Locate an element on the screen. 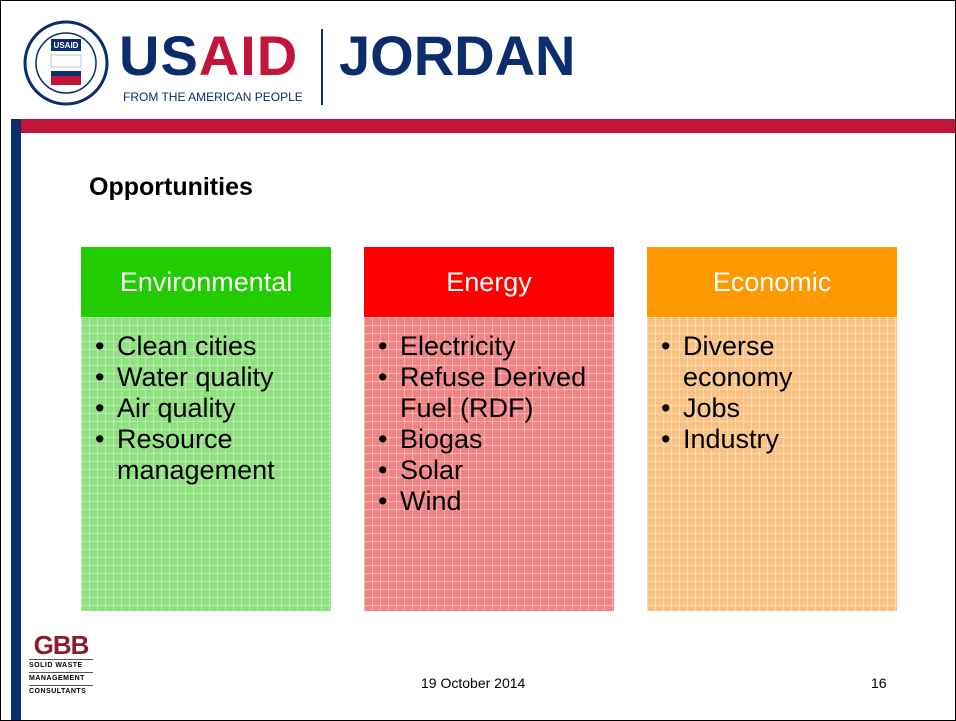 The image size is (956, 721). bullet-item: Industry is located at coordinates (764, 439).